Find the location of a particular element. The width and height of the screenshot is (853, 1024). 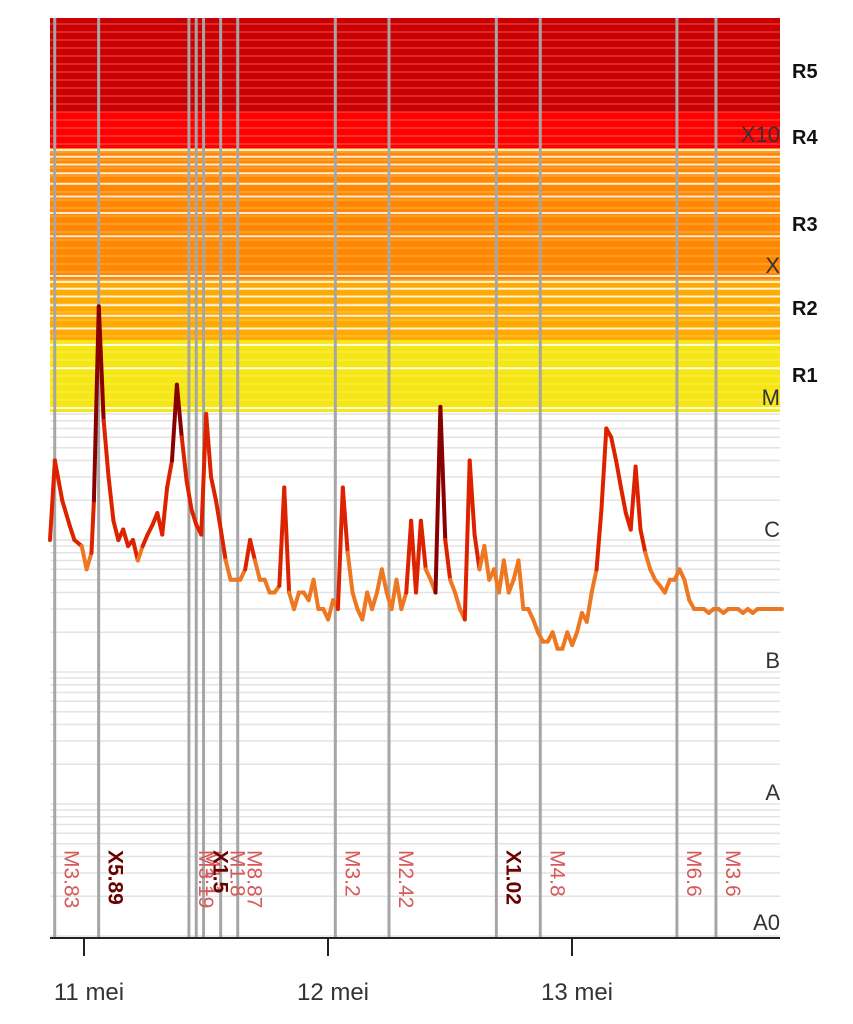

flare-label: M2.42 is located at coordinates (405, 879).